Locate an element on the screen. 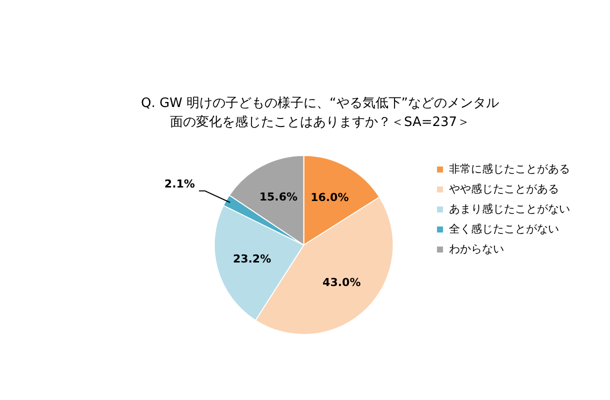 This screenshot has height=400, width=610. data-label: 2.1% is located at coordinates (179, 184).